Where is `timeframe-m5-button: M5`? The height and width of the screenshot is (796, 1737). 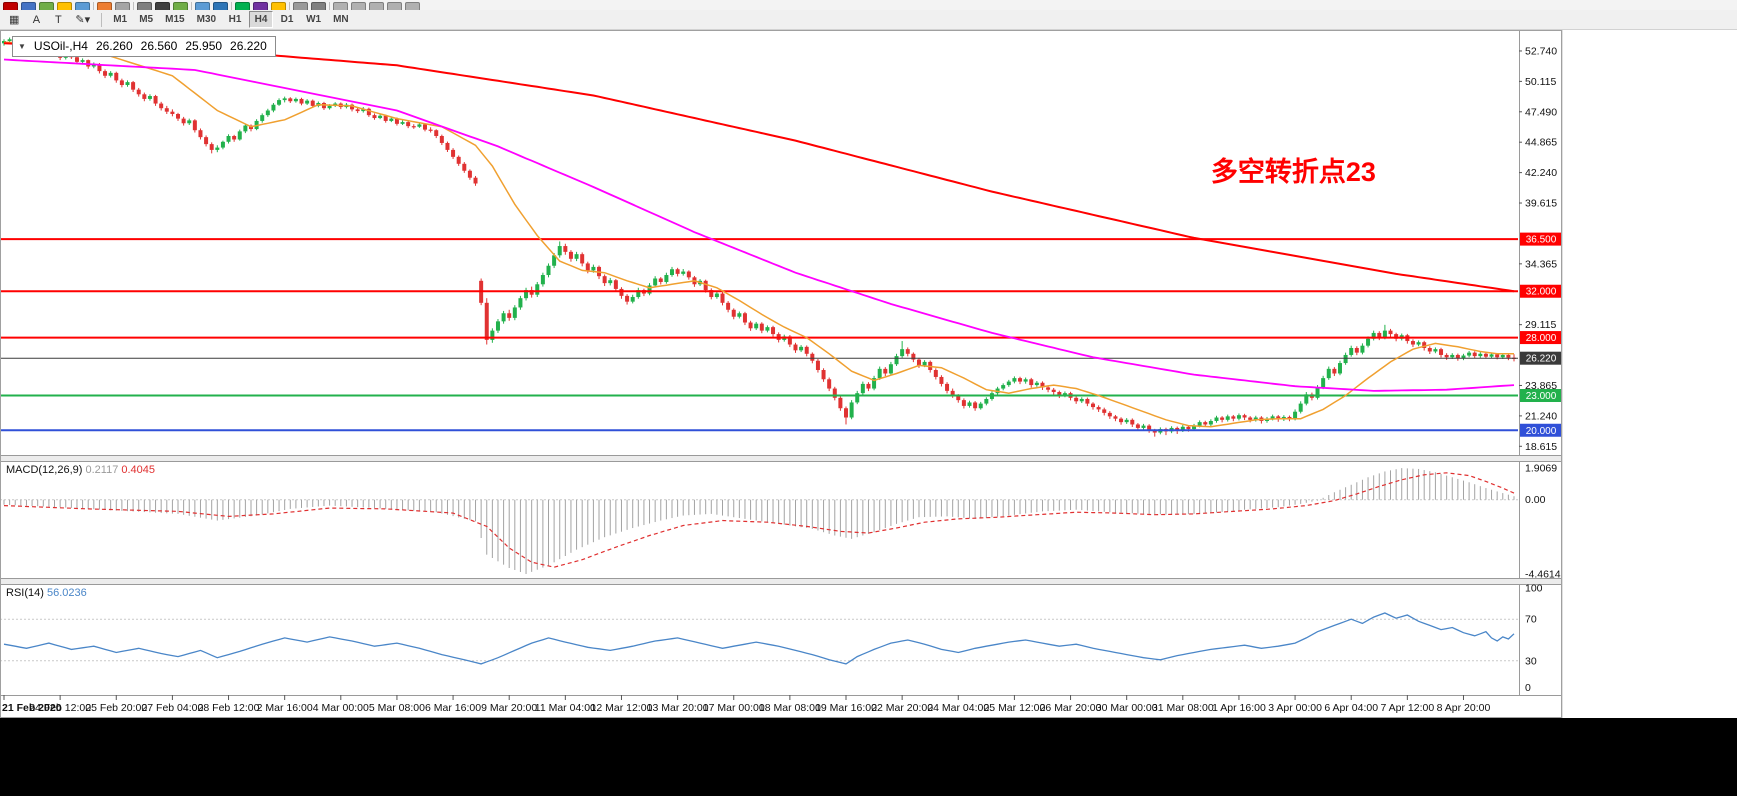 timeframe-m5-button: M5 is located at coordinates (146, 19).